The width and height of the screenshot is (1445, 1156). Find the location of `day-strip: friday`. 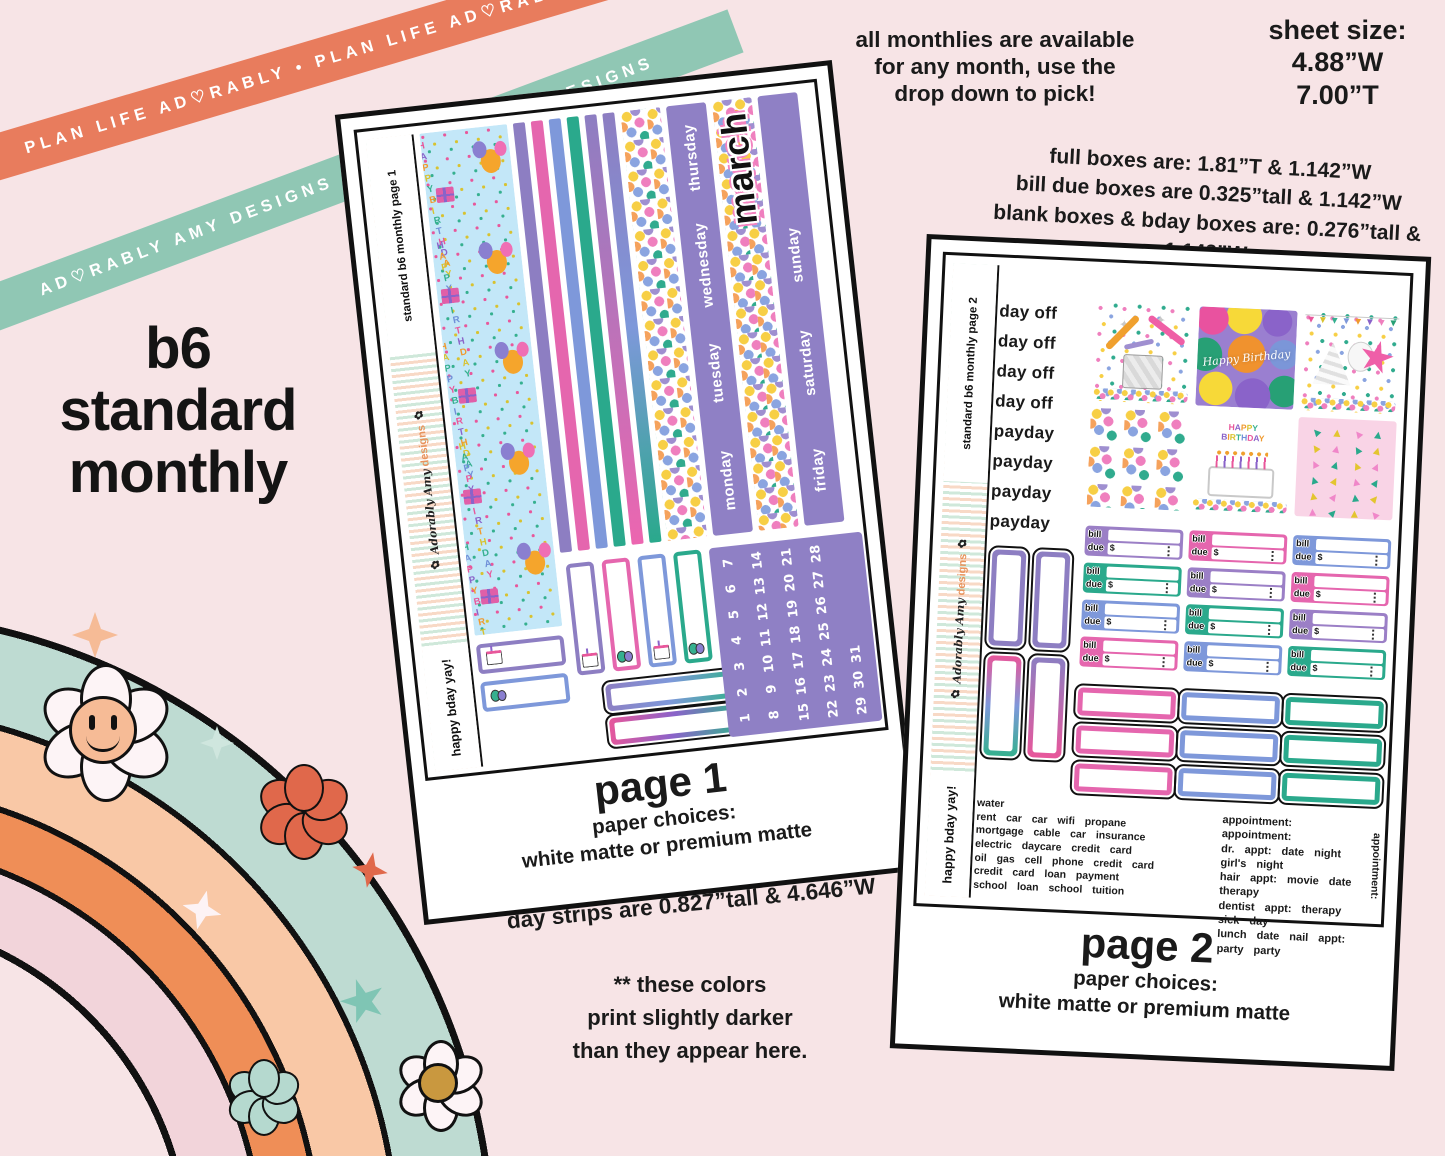

day-strip: friday is located at coordinates (819, 470).